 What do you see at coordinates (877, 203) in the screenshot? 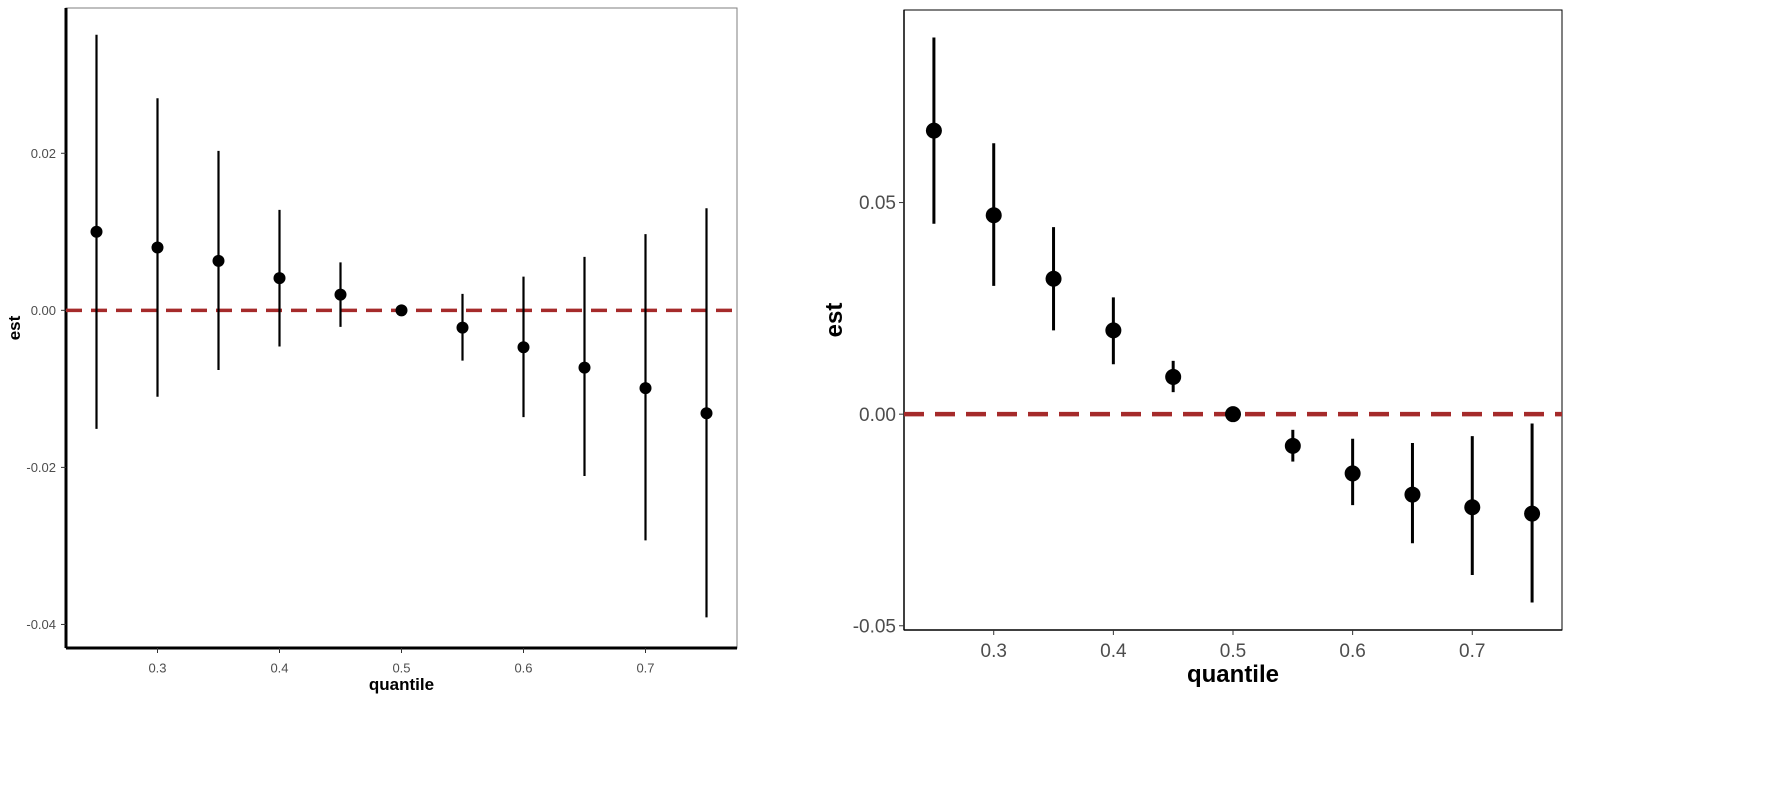
I see `y-tick-label: 0.05` at bounding box center [877, 203].